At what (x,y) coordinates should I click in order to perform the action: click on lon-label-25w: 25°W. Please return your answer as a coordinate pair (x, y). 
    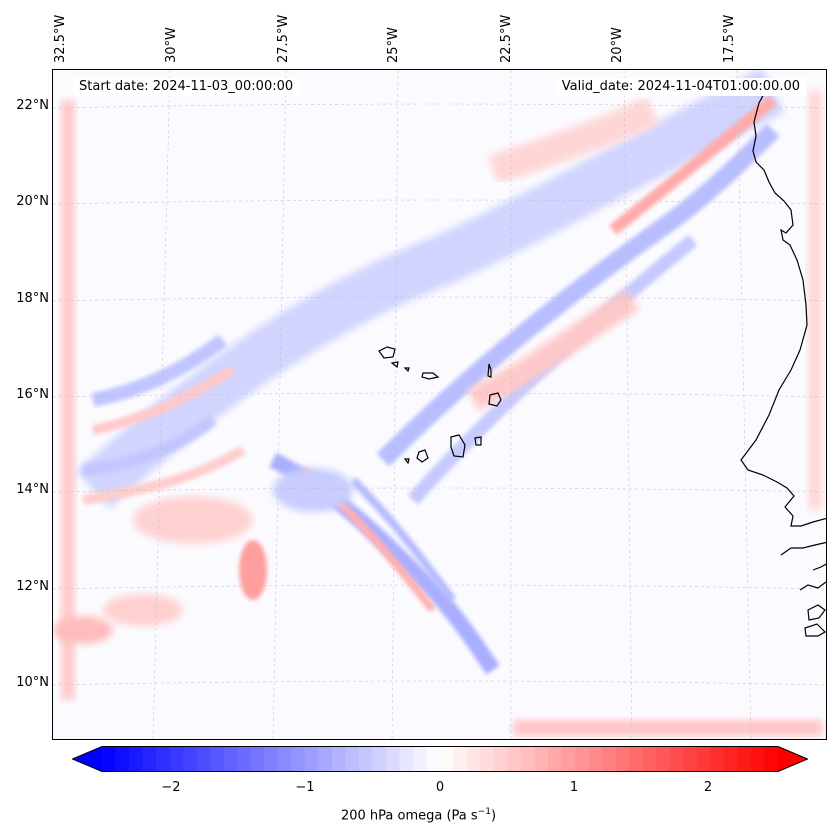
    Looking at the image, I should click on (393, 45).